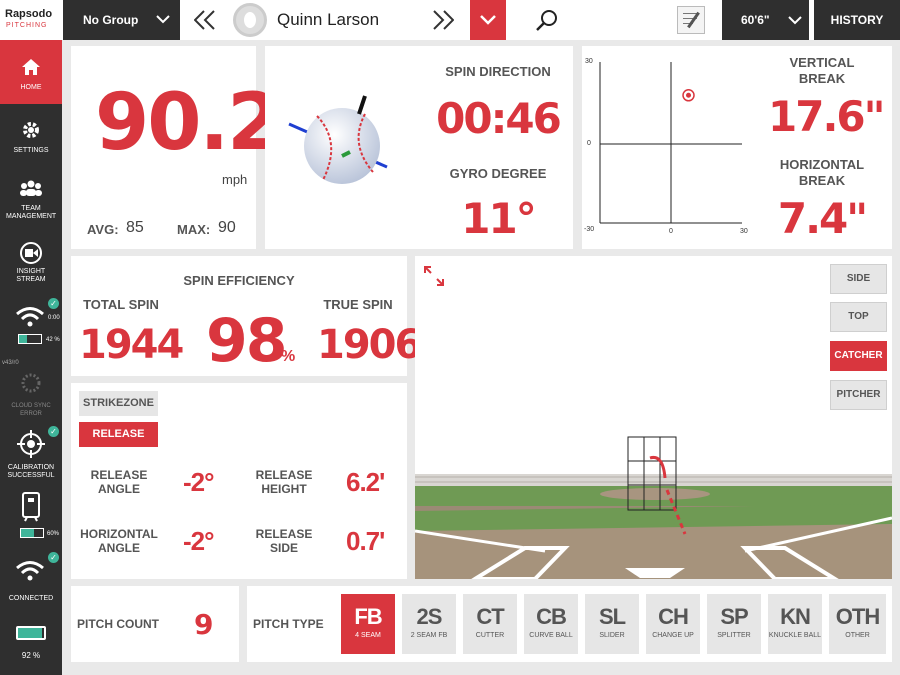  I want to click on pitch-type-name: SPLITTER, so click(734, 635).